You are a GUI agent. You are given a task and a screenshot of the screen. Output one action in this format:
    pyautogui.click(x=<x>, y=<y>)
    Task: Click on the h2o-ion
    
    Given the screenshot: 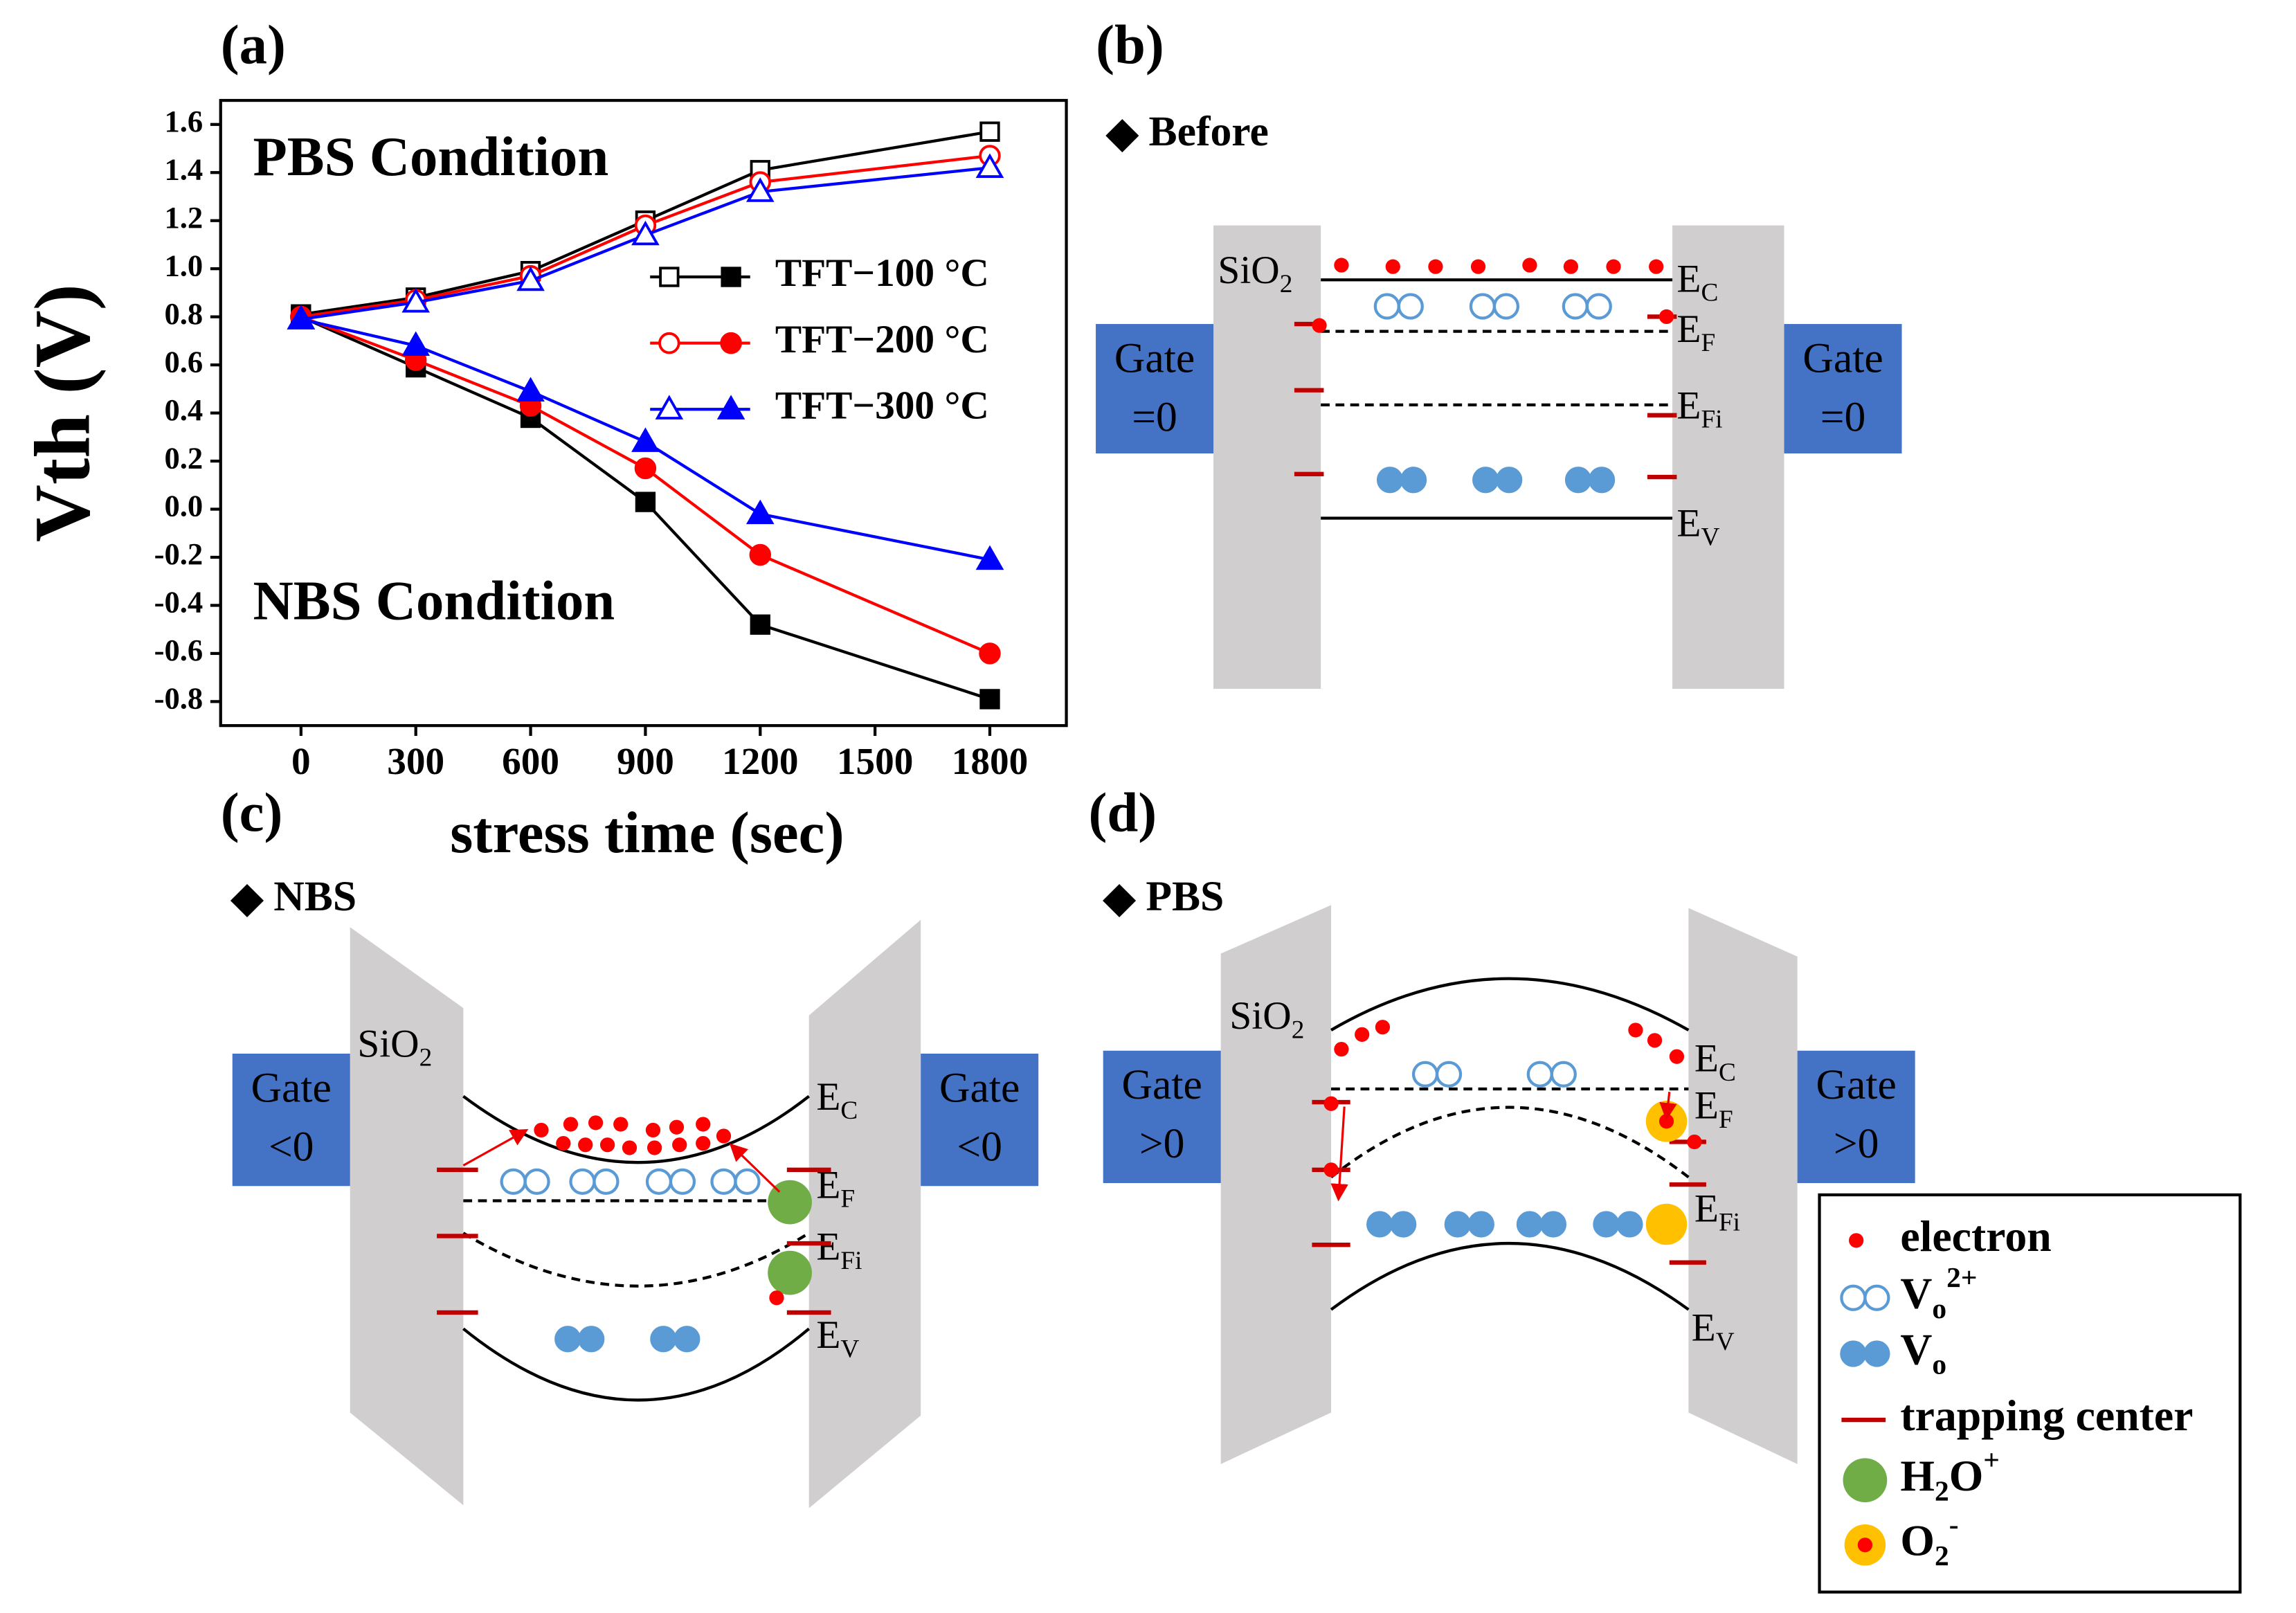 What is the action you would take?
    pyautogui.click(x=1865, y=1480)
    